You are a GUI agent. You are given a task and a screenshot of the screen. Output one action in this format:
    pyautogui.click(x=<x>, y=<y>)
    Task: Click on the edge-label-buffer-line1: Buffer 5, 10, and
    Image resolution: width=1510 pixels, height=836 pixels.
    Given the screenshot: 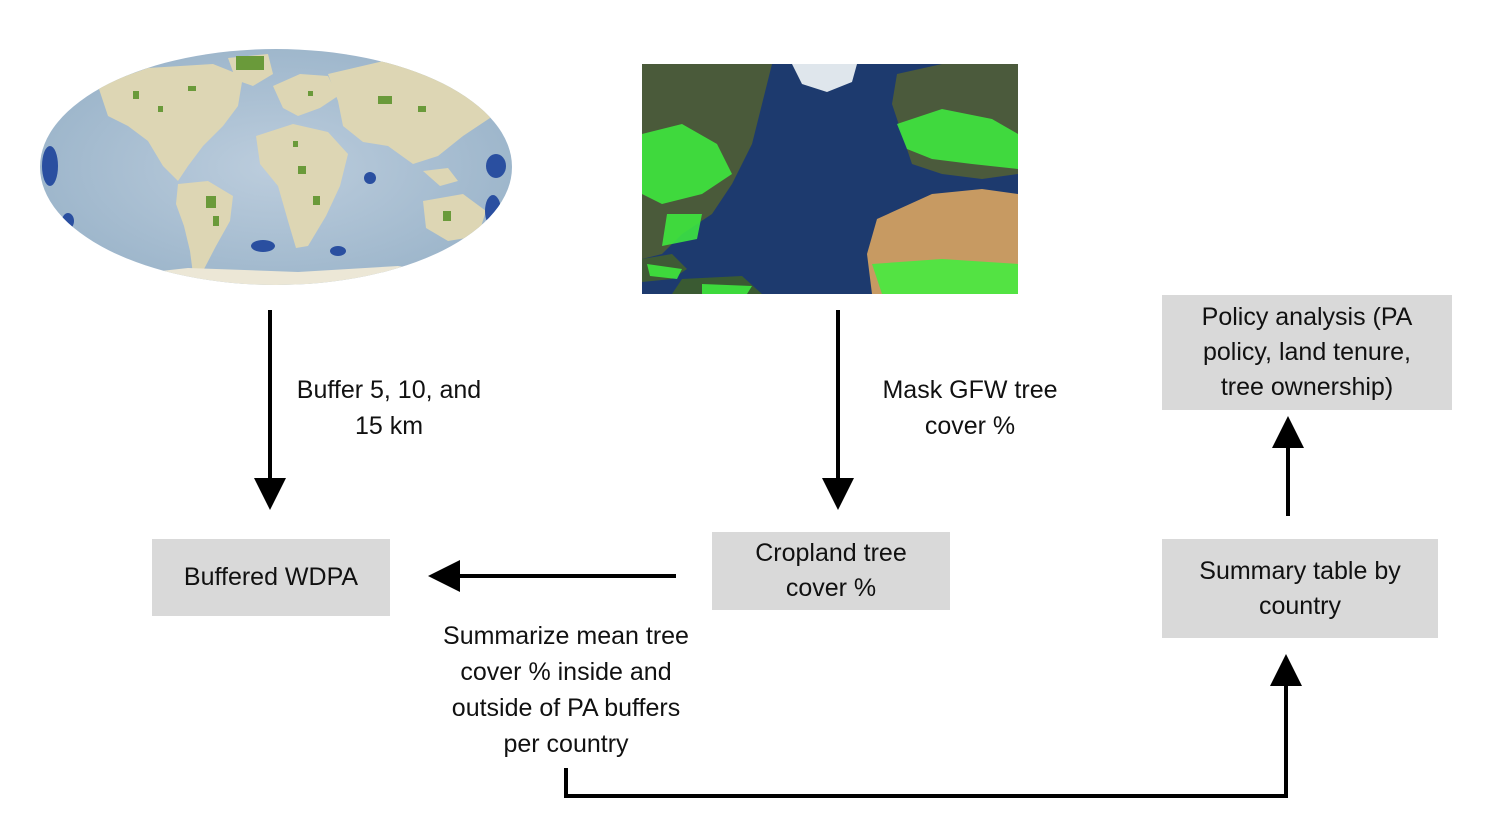 What is the action you would take?
    pyautogui.click(x=389, y=390)
    